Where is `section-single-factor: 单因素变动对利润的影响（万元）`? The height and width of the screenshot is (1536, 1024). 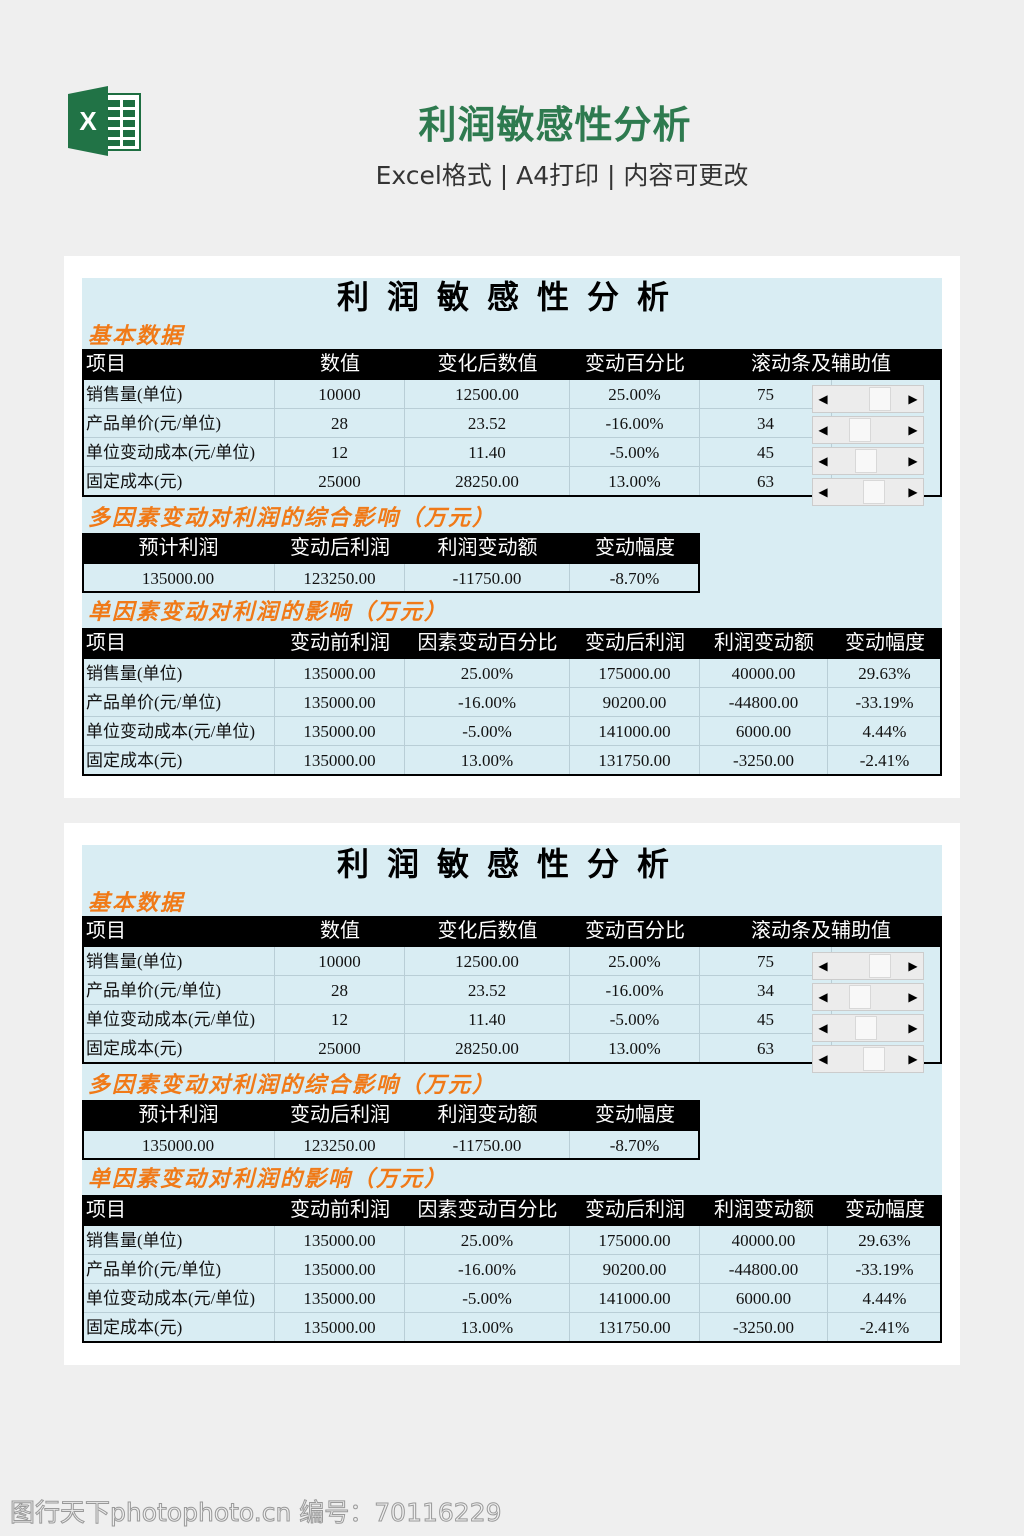 section-single-factor: 单因素变动对利润的影响（万元） is located at coordinates (268, 1179).